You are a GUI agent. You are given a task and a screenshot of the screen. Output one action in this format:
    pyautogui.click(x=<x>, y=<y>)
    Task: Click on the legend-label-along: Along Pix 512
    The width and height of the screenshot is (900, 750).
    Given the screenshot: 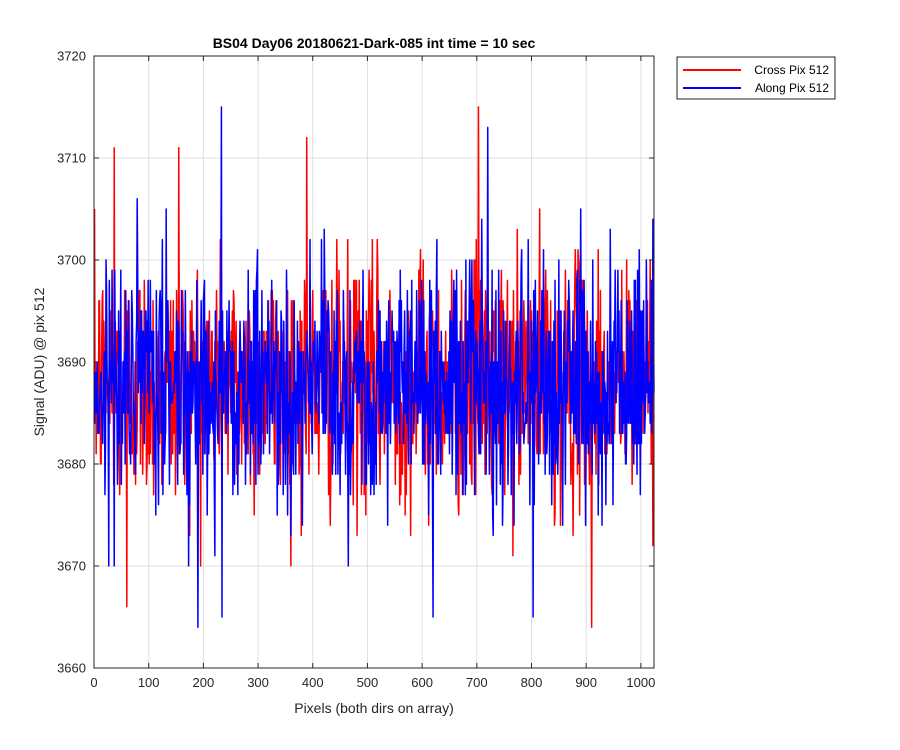 What is the action you would take?
    pyautogui.click(x=792, y=88)
    